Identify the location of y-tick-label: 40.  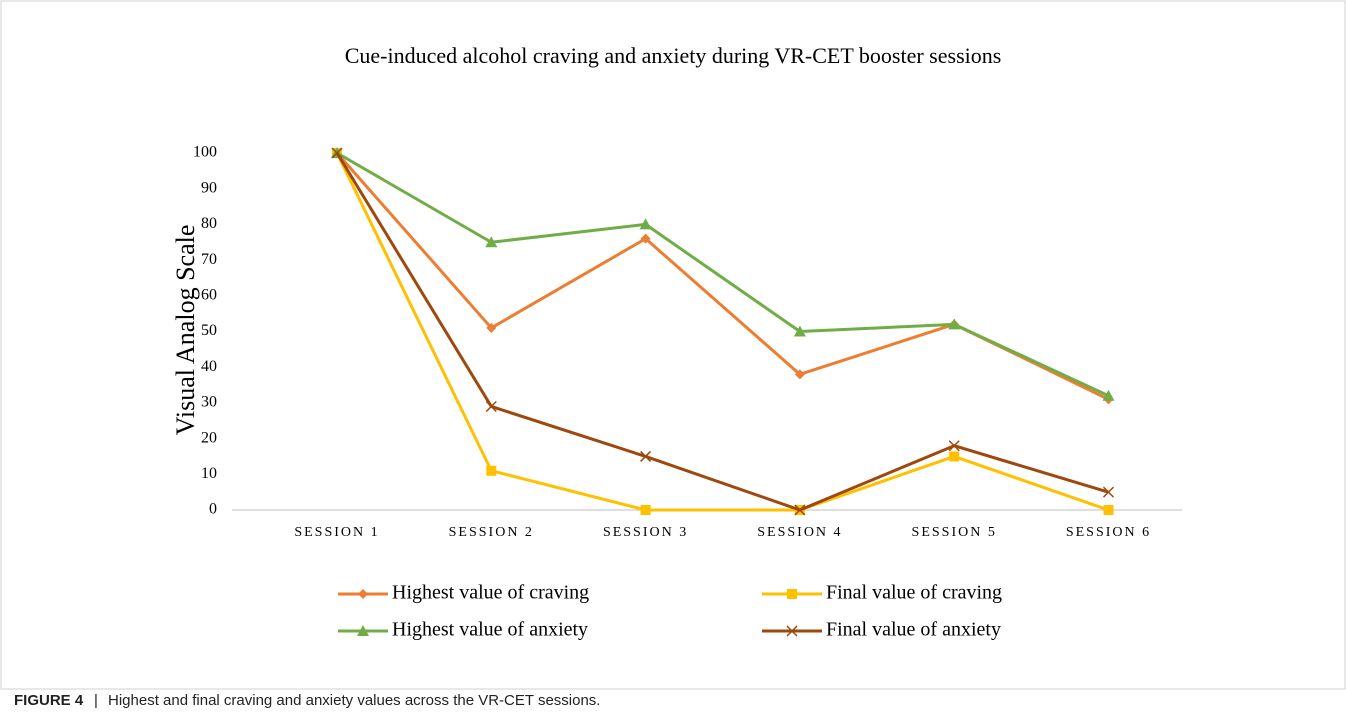
(209, 366).